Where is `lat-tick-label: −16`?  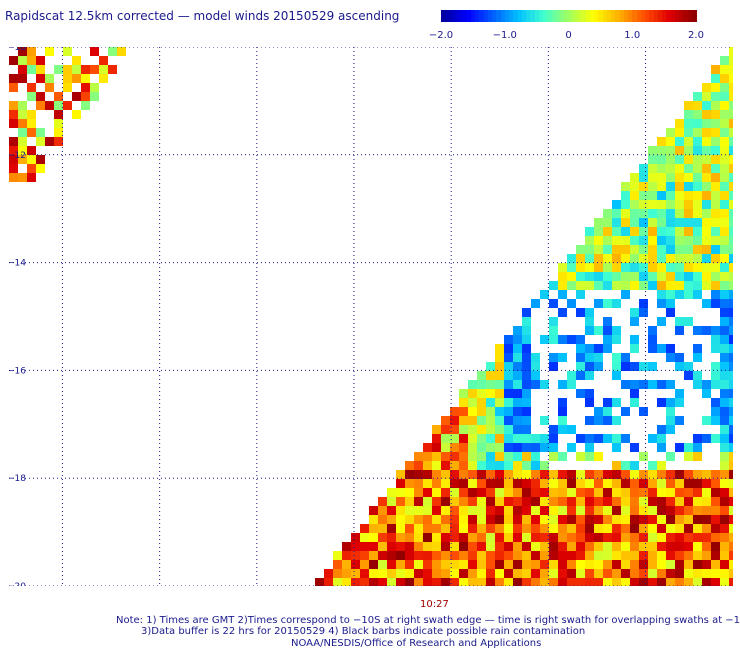
lat-tick-label: −16 is located at coordinates (17, 371).